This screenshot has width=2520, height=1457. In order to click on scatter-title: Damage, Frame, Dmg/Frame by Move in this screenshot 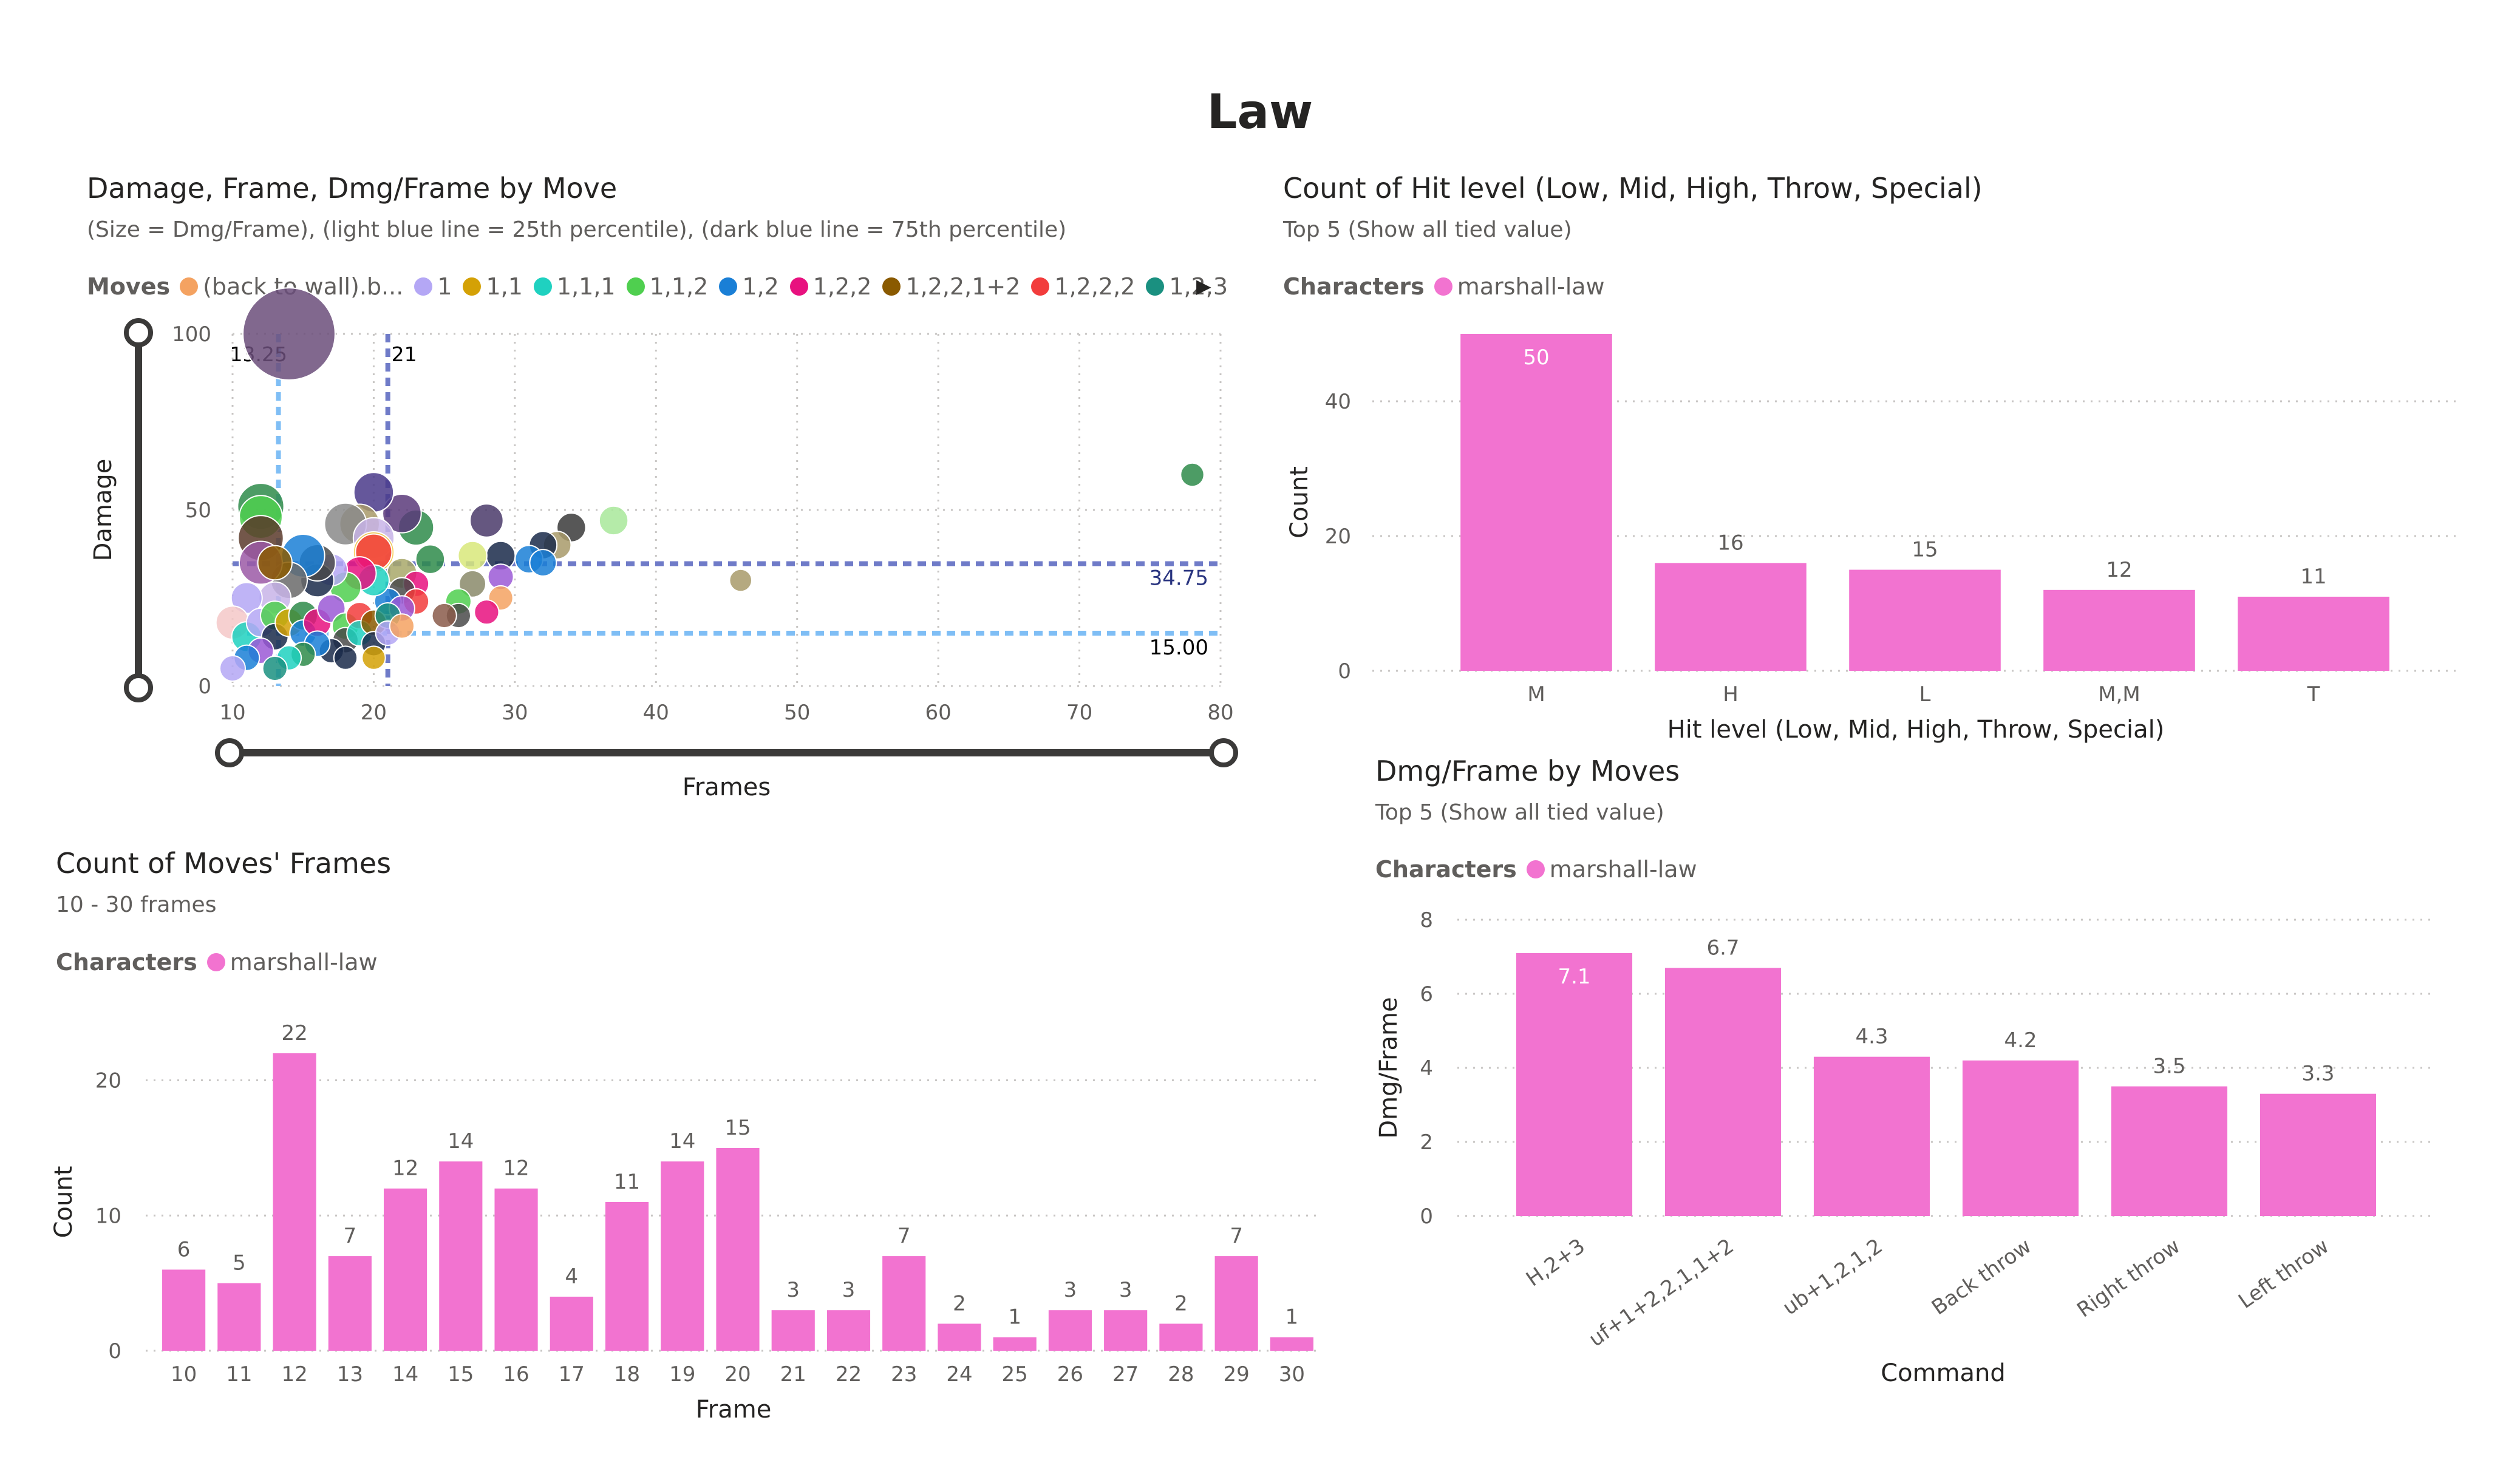, I will do `click(352, 188)`.